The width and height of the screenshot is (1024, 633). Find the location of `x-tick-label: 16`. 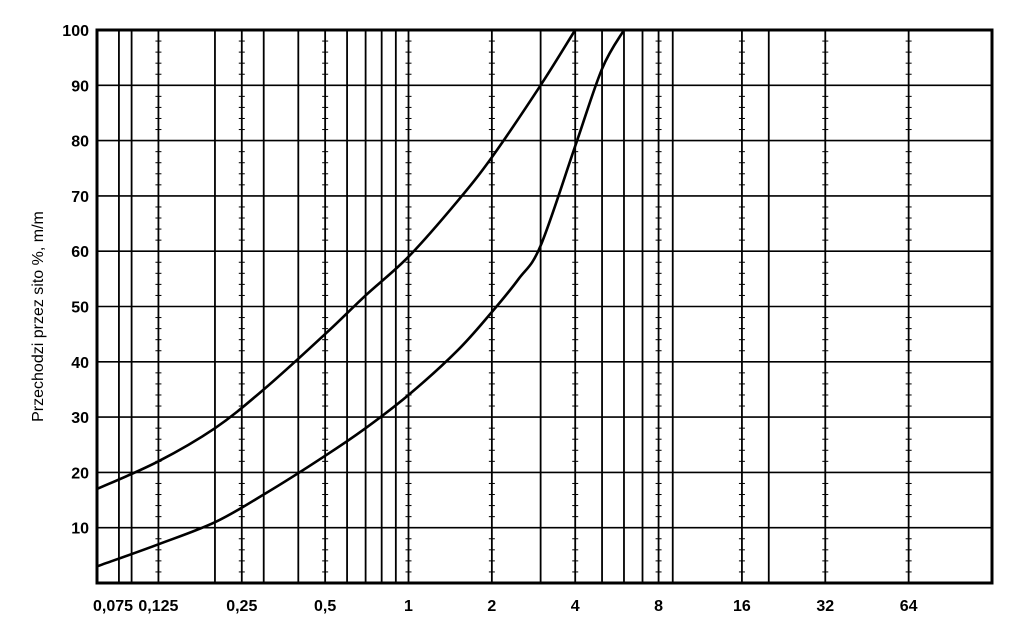

x-tick-label: 16 is located at coordinates (742, 606).